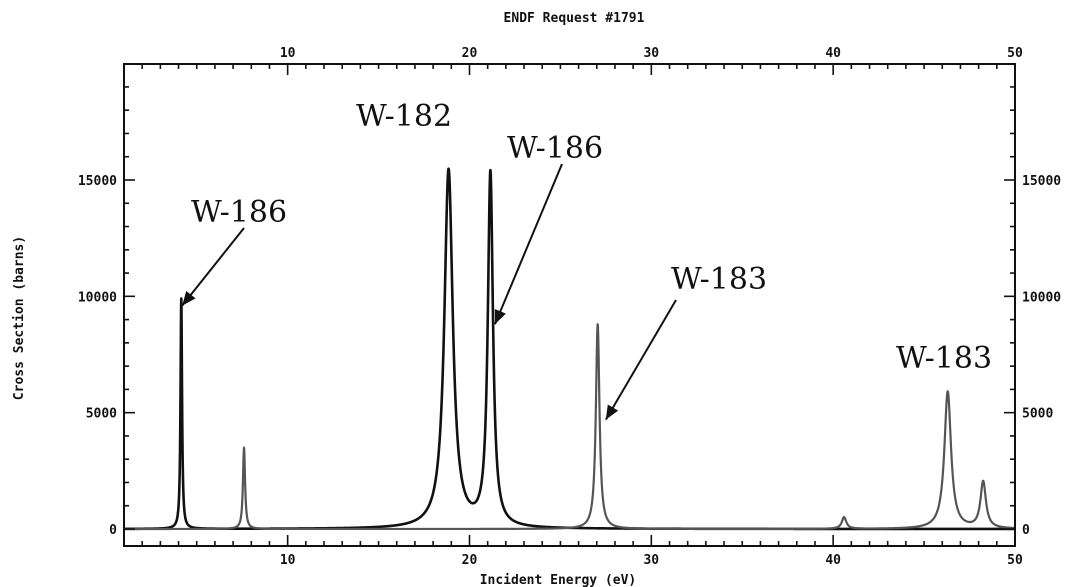 The image size is (1091, 587). What do you see at coordinates (404, 116) in the screenshot?
I see `isotope-label: W-182` at bounding box center [404, 116].